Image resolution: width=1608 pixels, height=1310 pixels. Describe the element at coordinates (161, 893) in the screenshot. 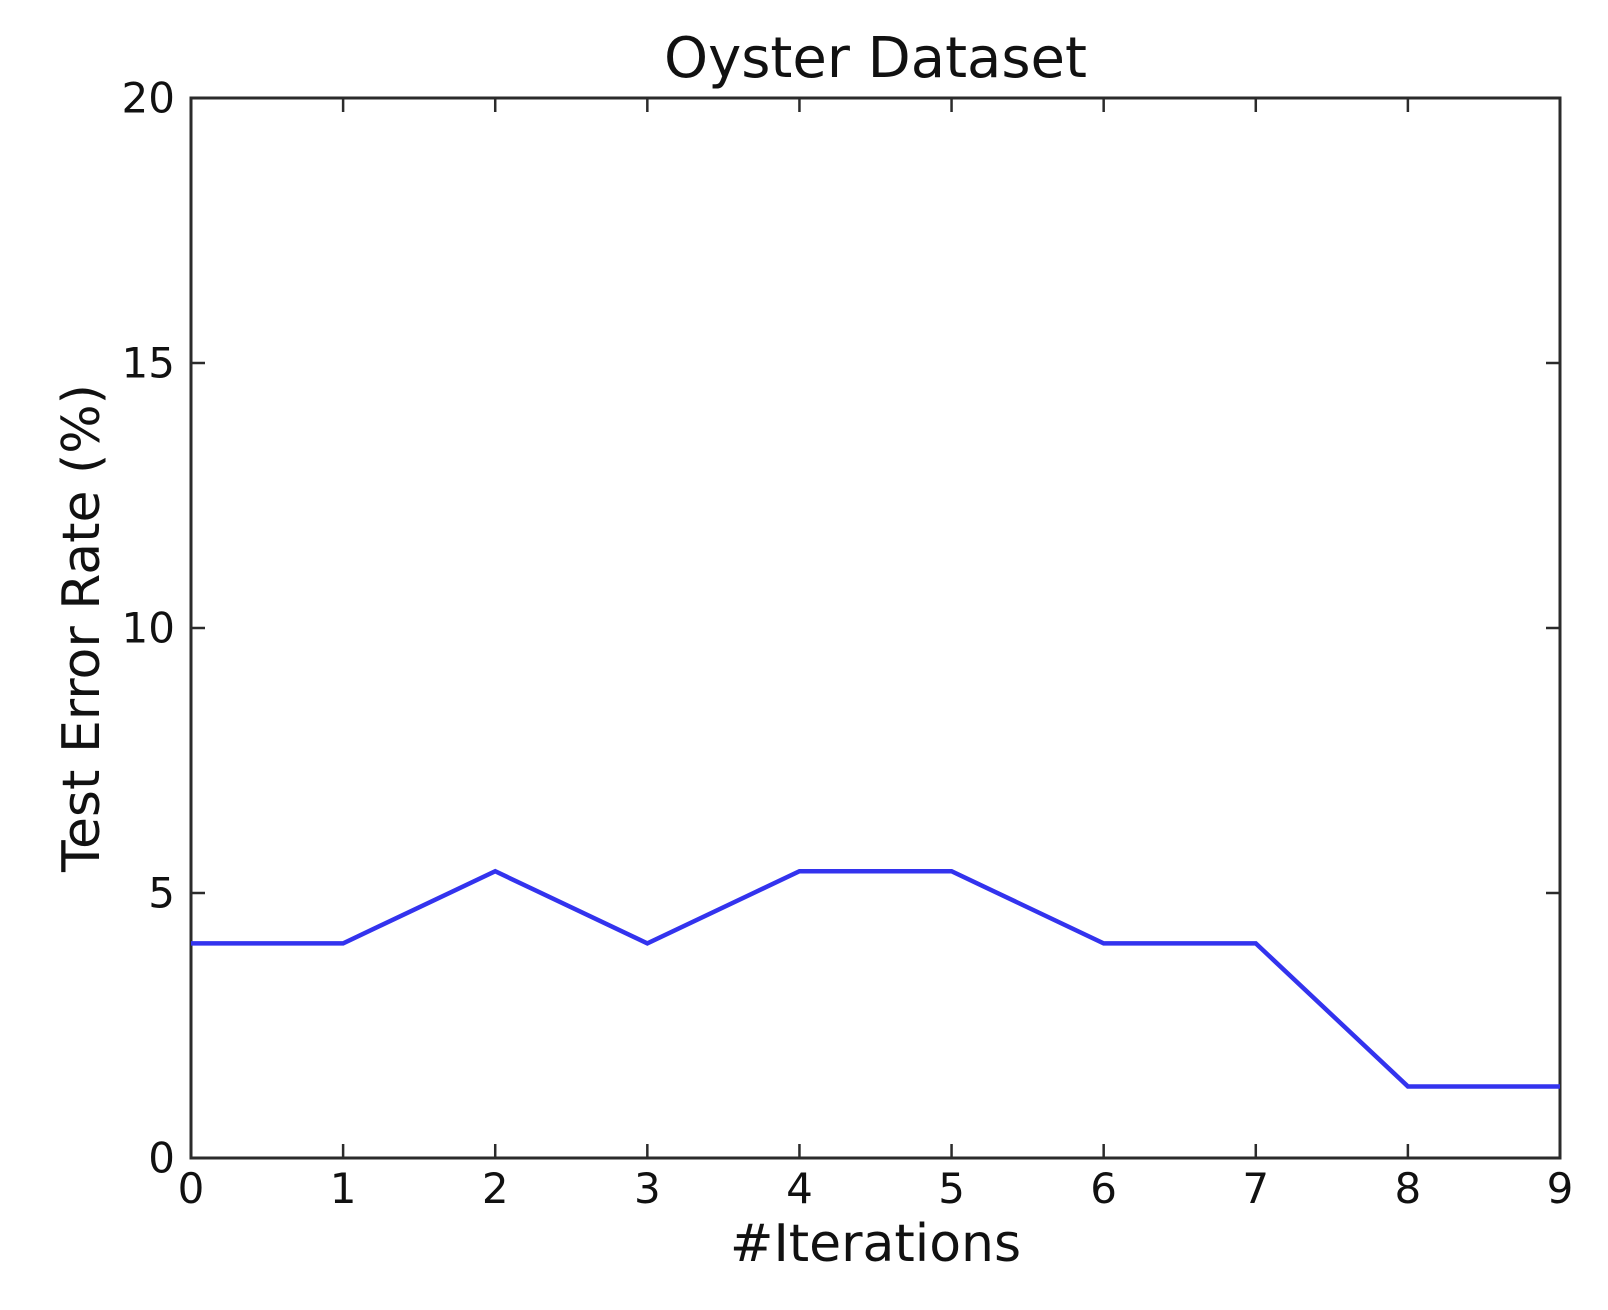

I see `y-tick-label: 5` at that location.